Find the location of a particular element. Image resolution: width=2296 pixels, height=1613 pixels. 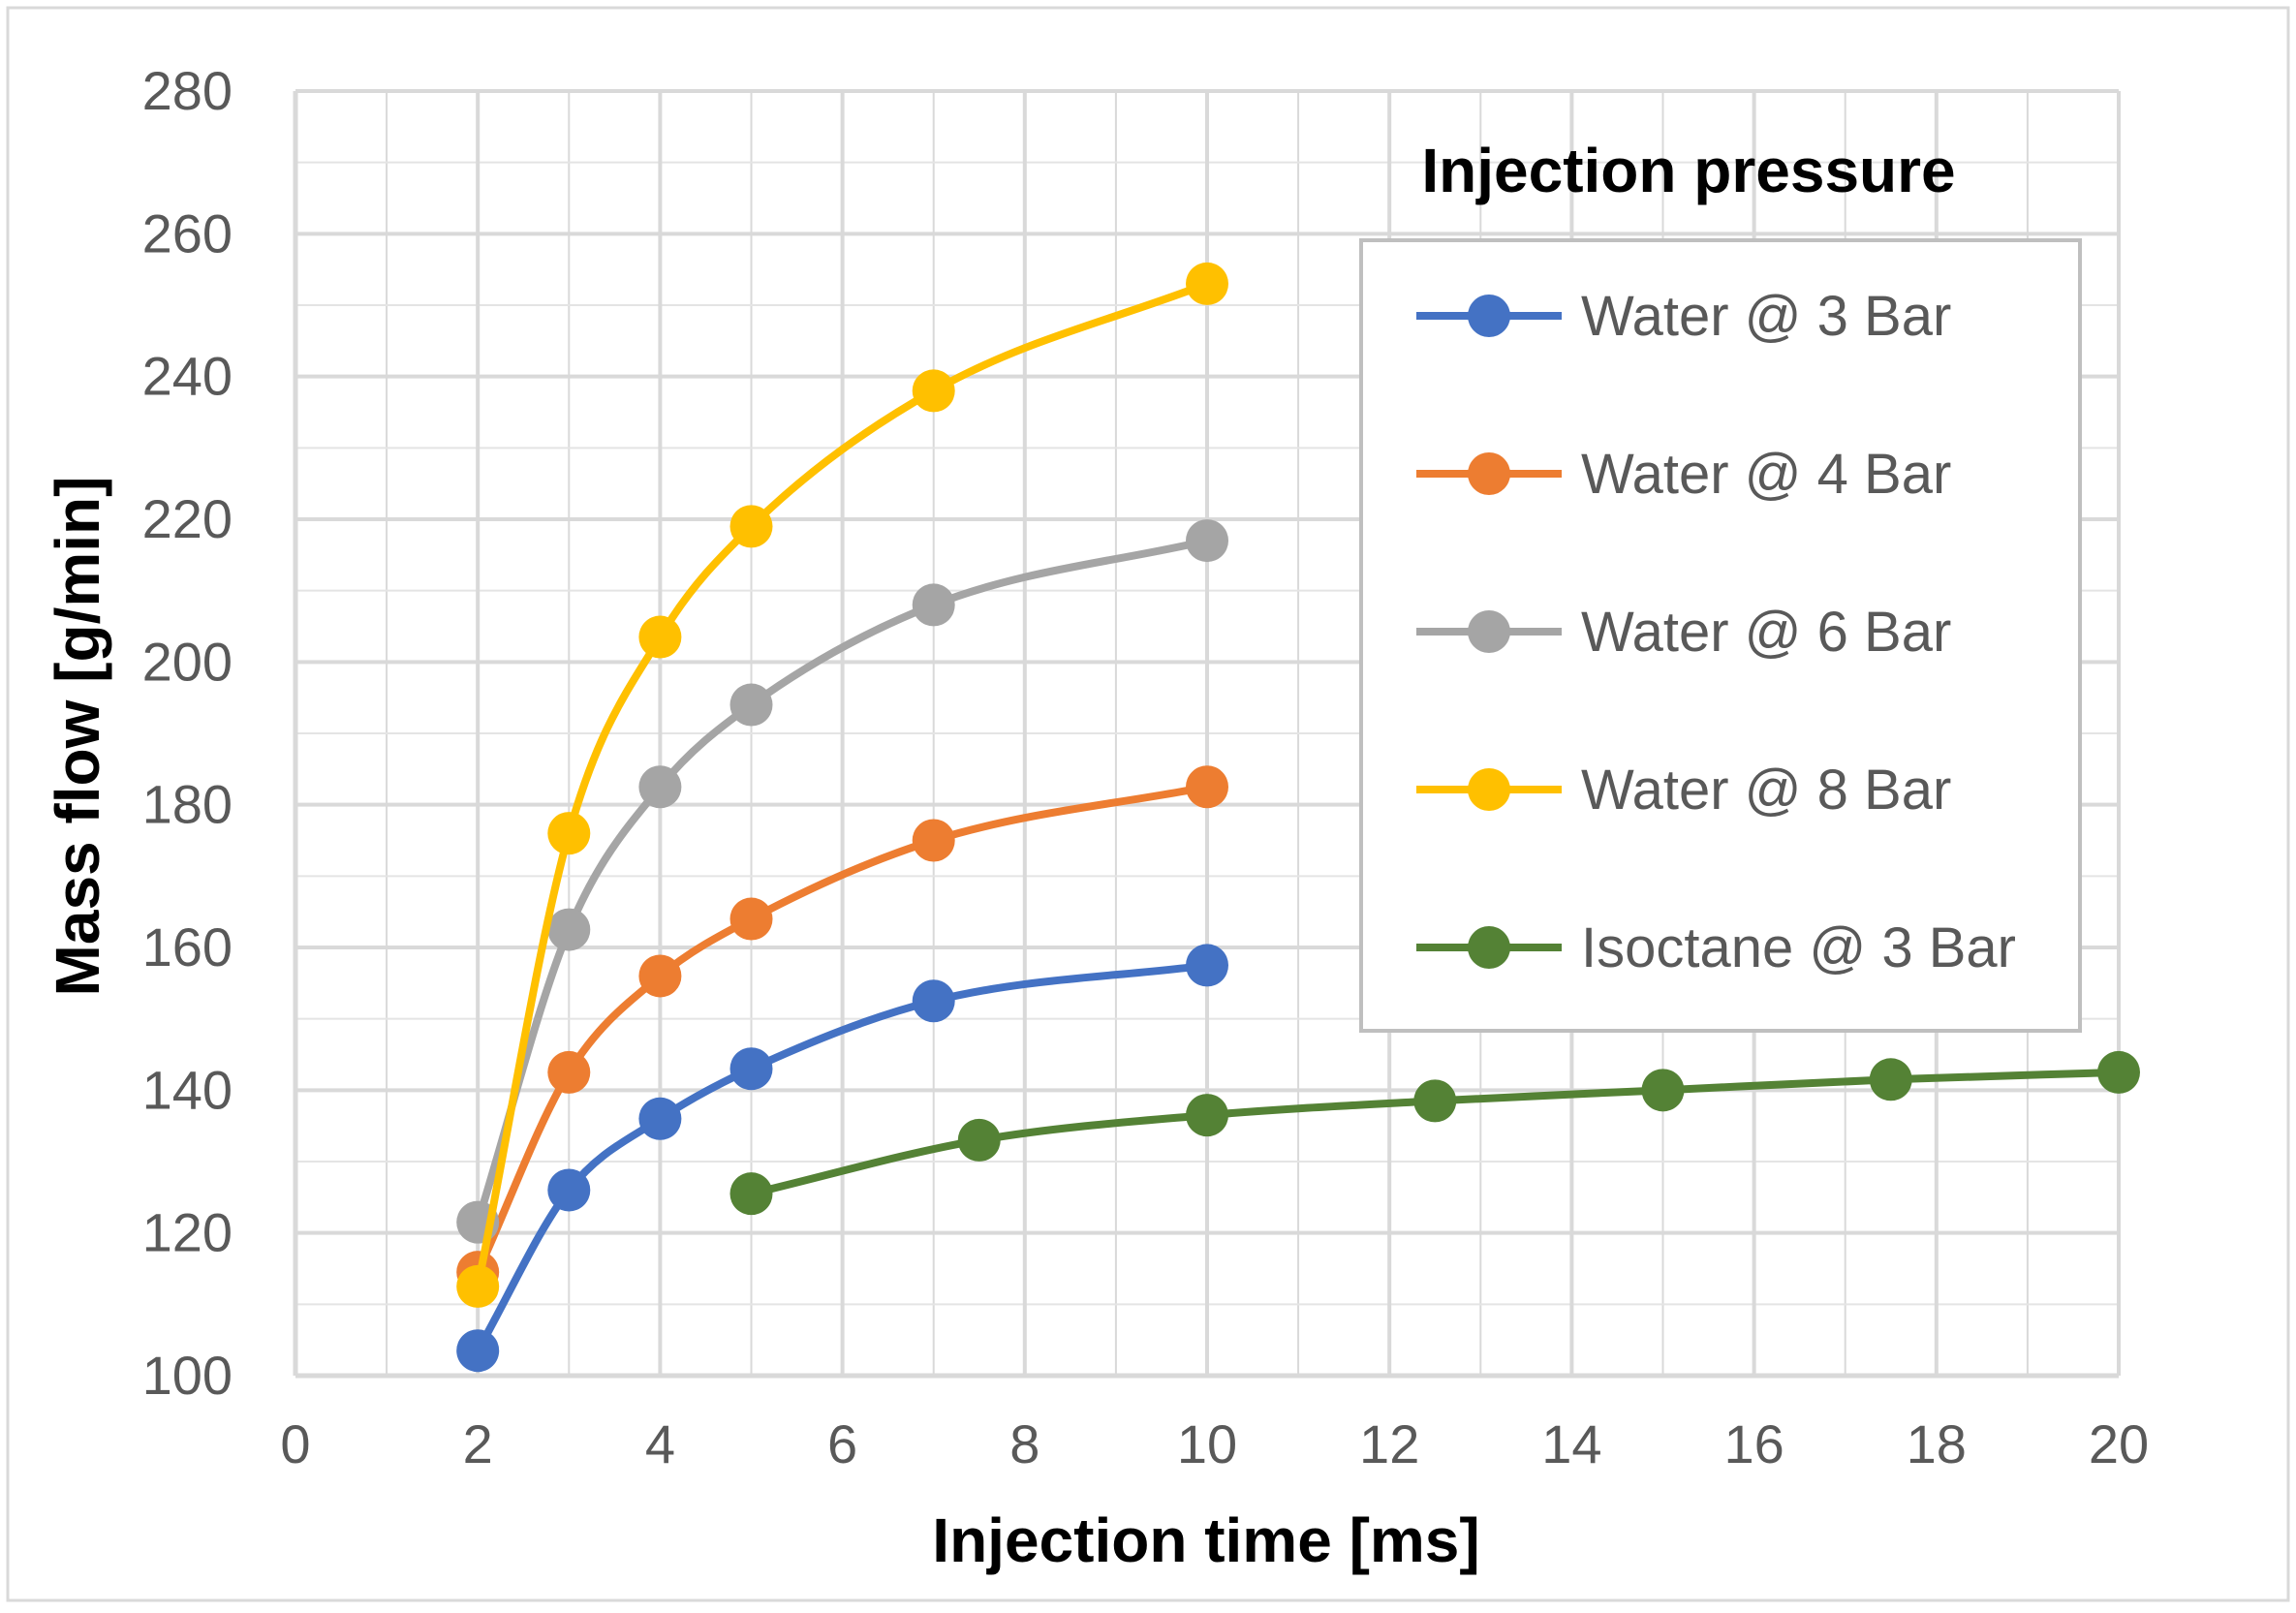

x-tick-label: 20 is located at coordinates (2119, 1443).